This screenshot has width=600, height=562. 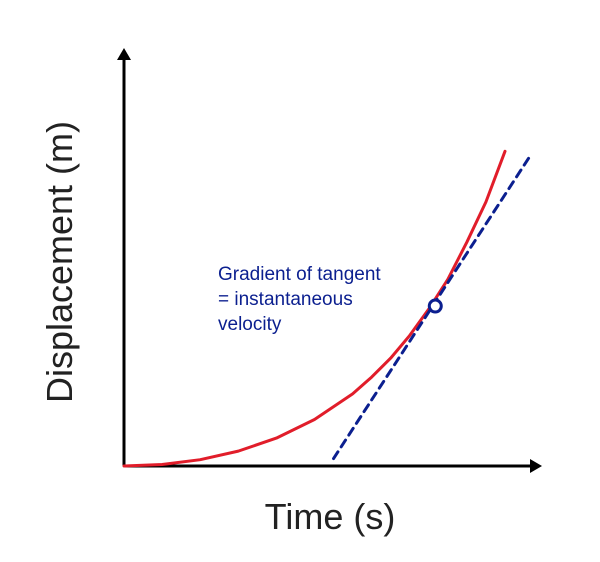 What do you see at coordinates (536, 466) in the screenshot?
I see `x-axis-arrow` at bounding box center [536, 466].